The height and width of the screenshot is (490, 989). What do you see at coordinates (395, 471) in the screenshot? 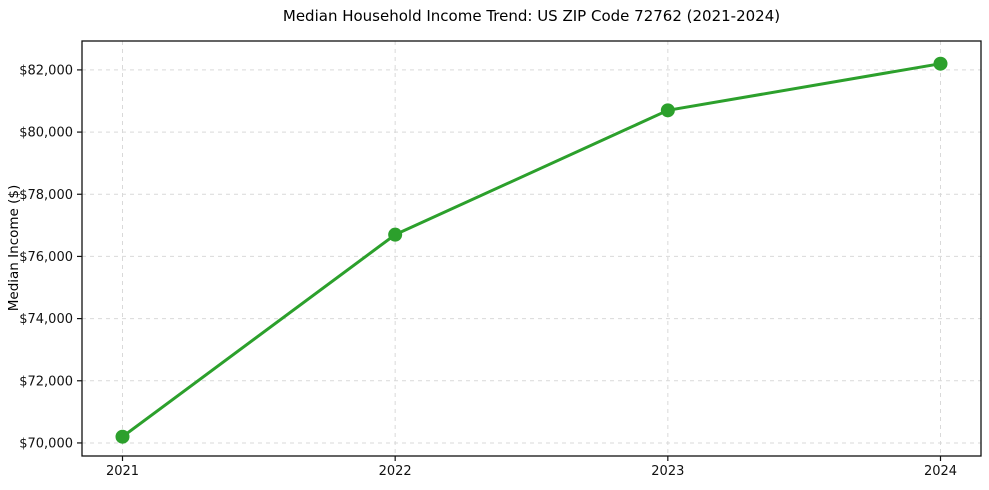
I see `x-tick-label: 2022` at bounding box center [395, 471].